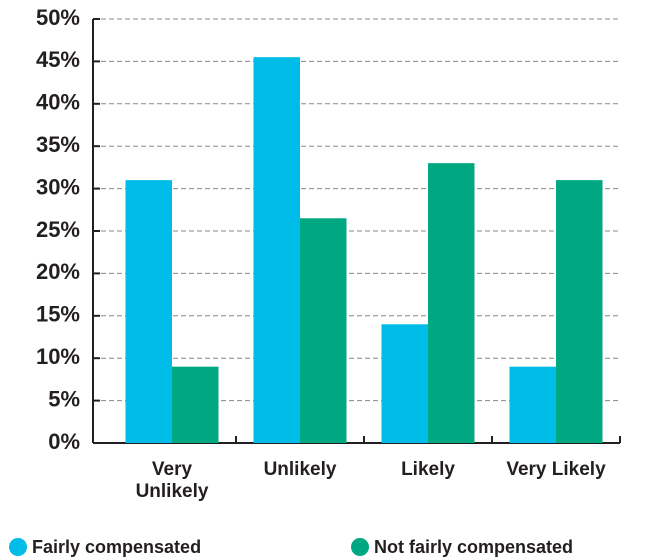  I want to click on y-tick-label: 0%, so click(64, 441).